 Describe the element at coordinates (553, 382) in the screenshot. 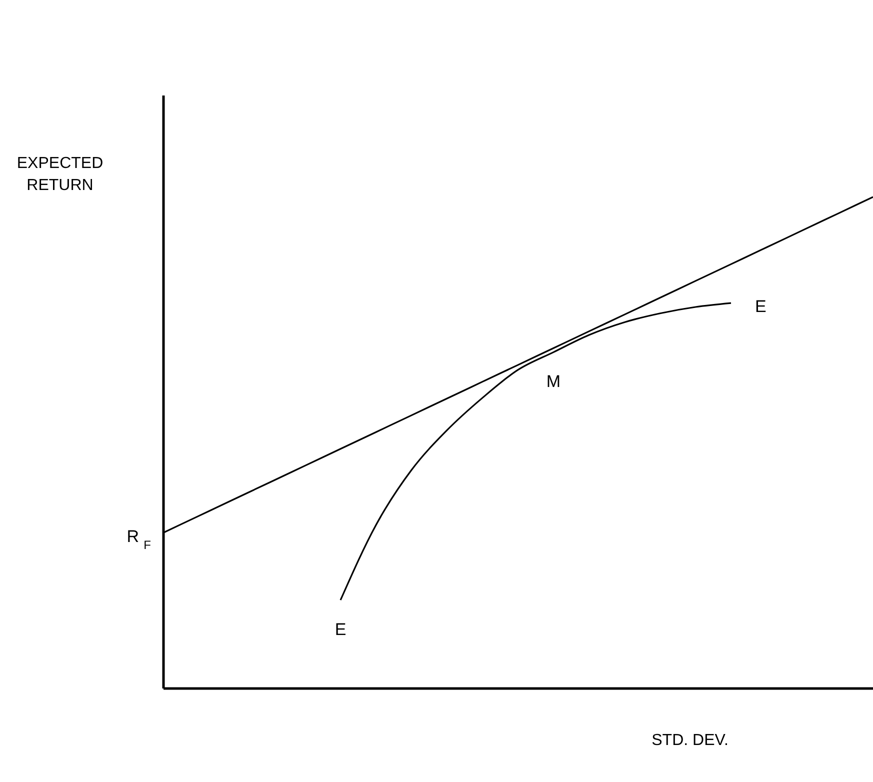

I see `annotation: M` at that location.